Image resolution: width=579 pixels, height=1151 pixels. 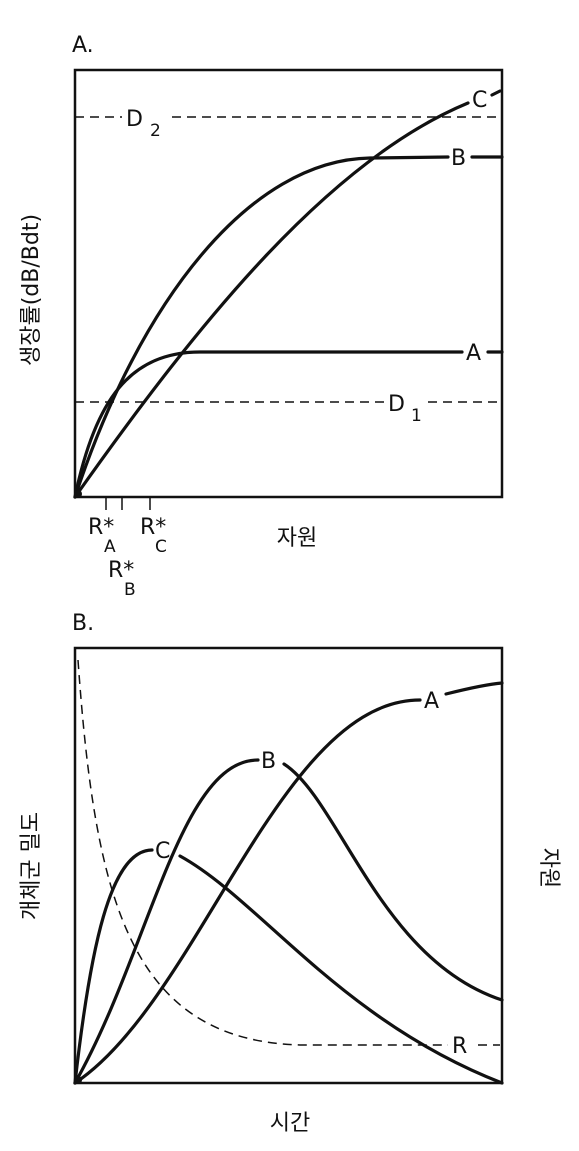 What do you see at coordinates (288, 424) in the screenshot?
I see `curve` at bounding box center [288, 424].